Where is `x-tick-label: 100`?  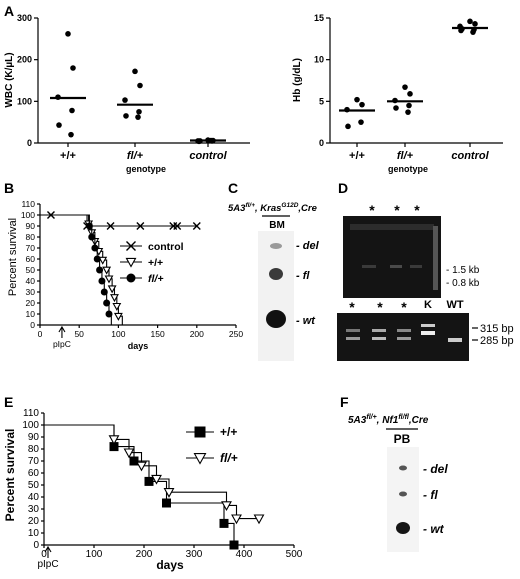 x-tick-label: 100 is located at coordinates (118, 334).